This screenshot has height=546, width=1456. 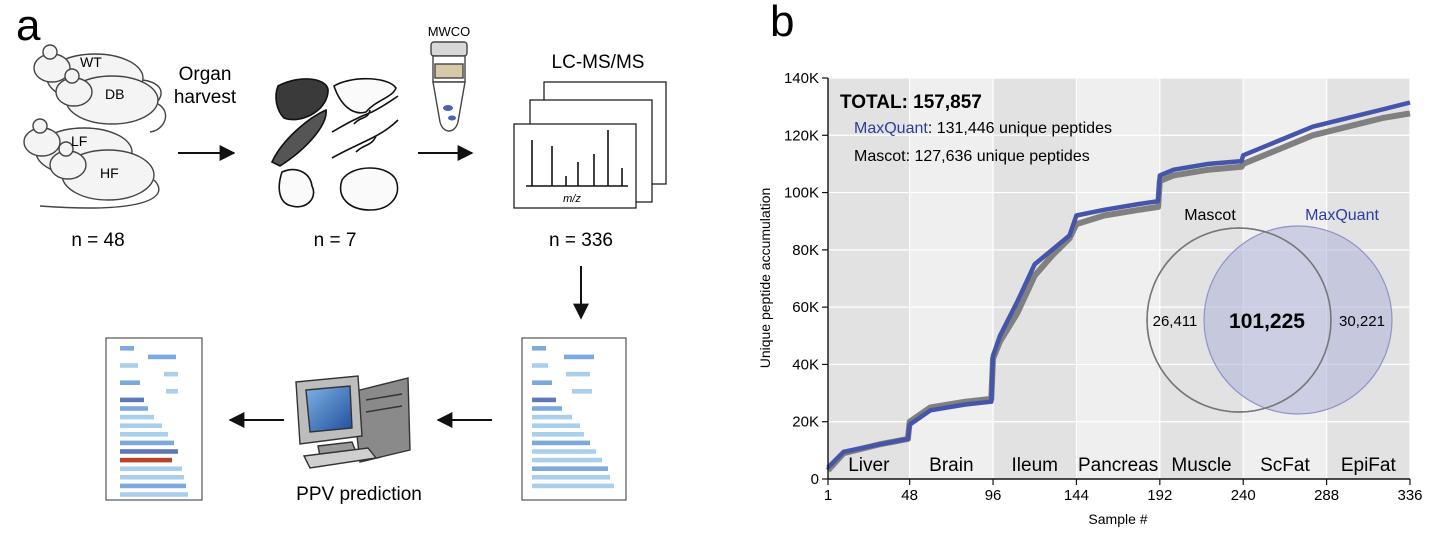 What do you see at coordinates (951, 465) in the screenshot?
I see `region-label: Brain` at bounding box center [951, 465].